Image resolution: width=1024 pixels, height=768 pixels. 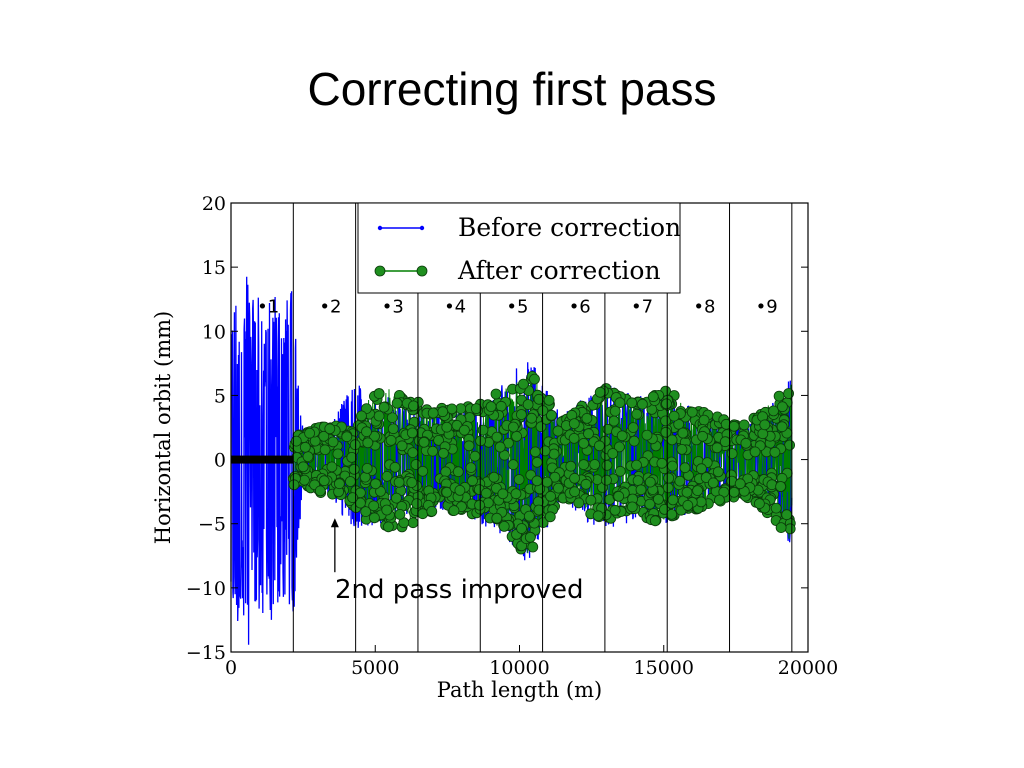 I want to click on series-after-correction, so click(x=541, y=462).